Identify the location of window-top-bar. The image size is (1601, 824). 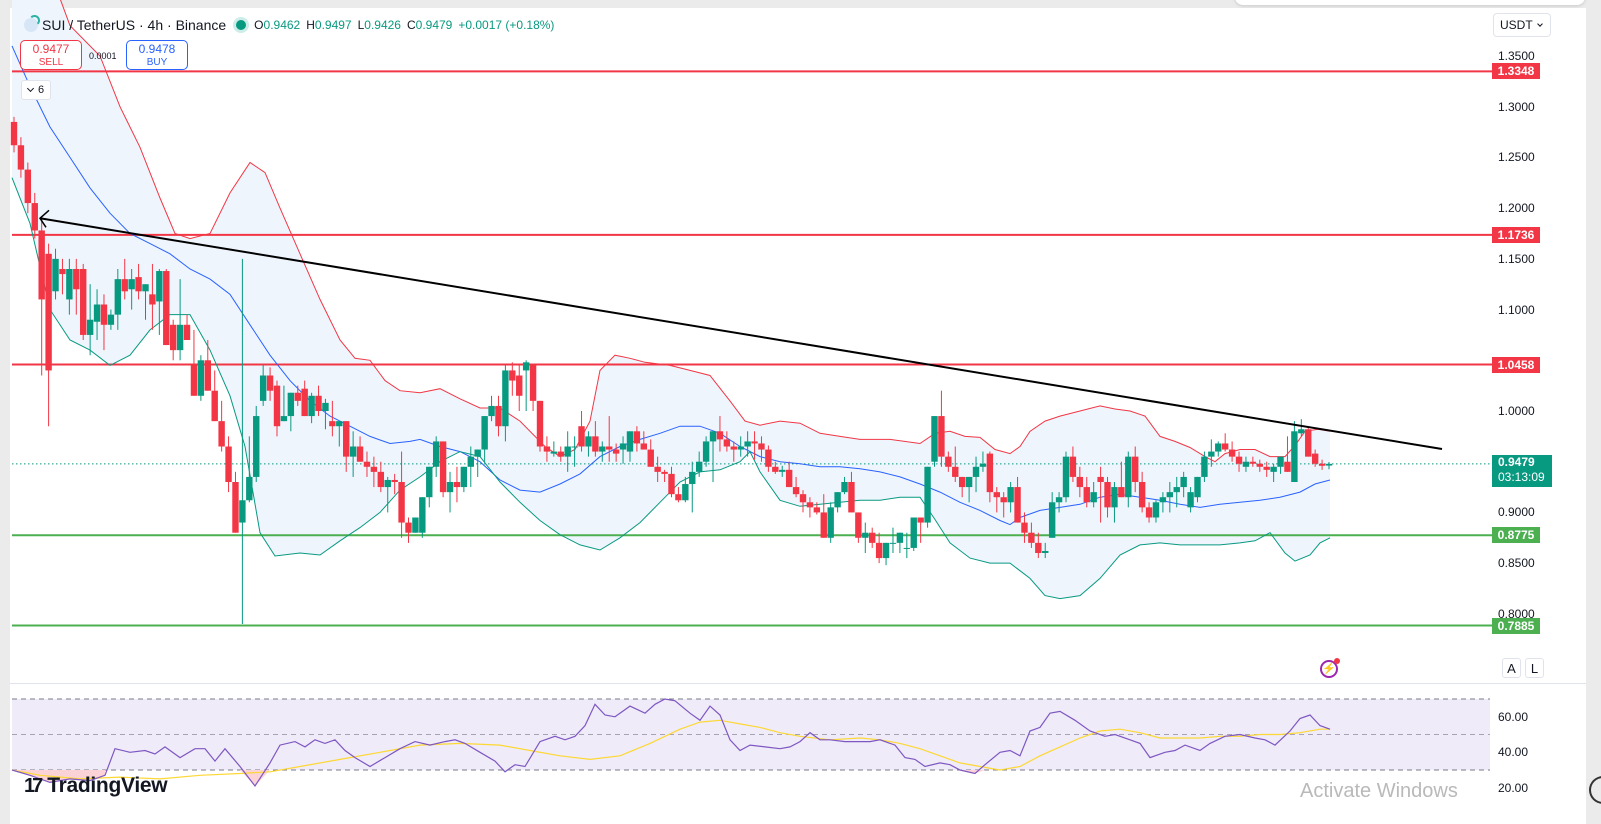
(800, 4).